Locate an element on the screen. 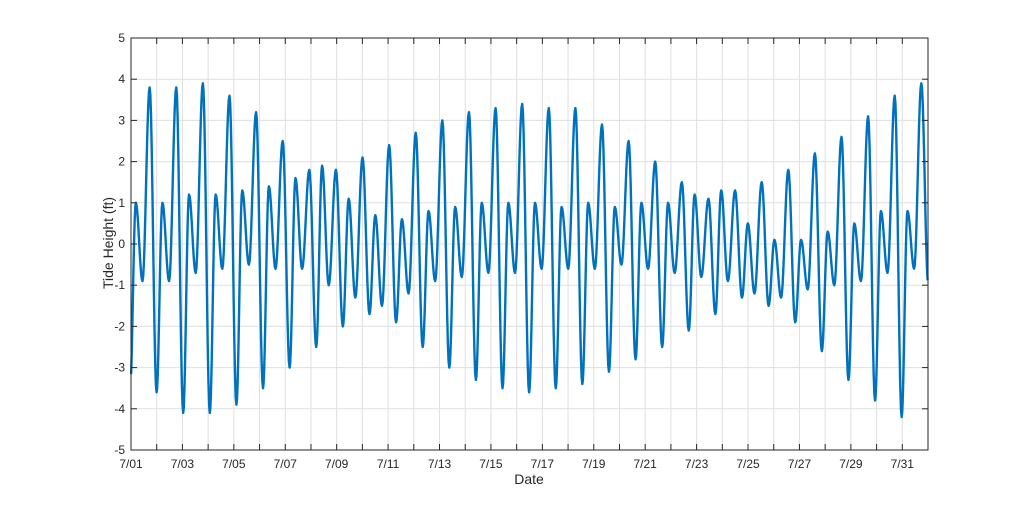  x-tick-label: 7/07 is located at coordinates (286, 464).